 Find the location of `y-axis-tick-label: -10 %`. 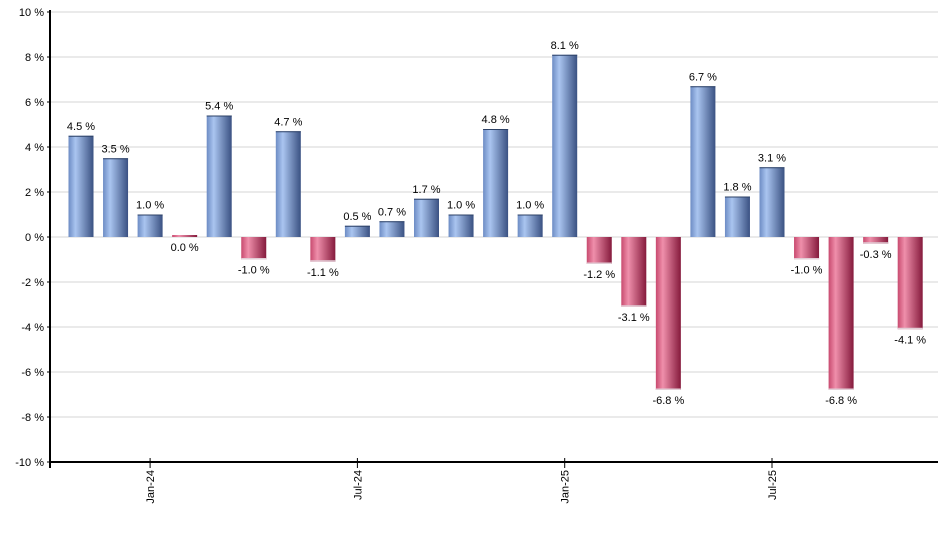

y-axis-tick-label: -10 % is located at coordinates (29, 463).